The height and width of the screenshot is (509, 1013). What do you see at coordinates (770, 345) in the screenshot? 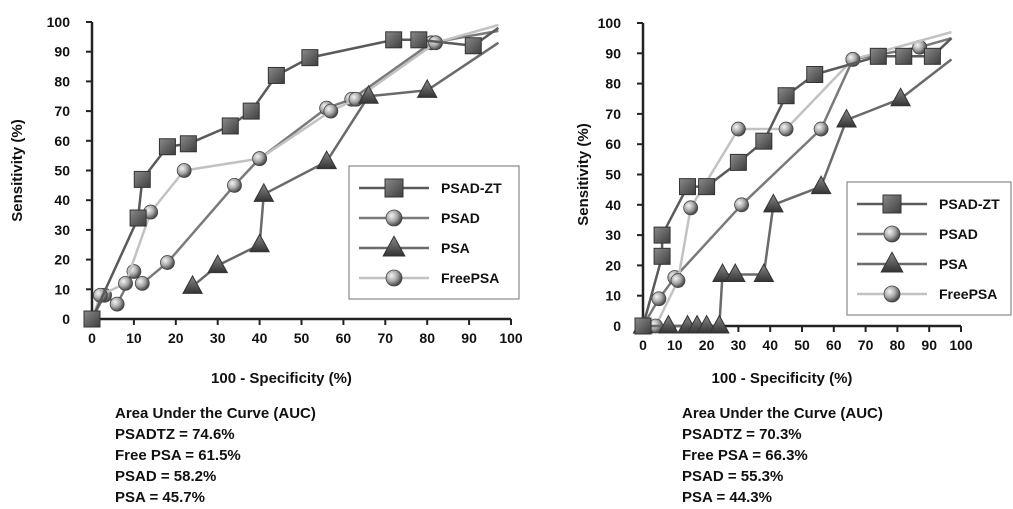
I see `x-tick-label: 40` at bounding box center [770, 345].